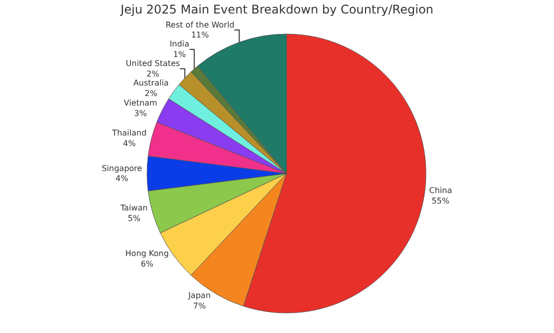  What do you see at coordinates (200, 35) in the screenshot?
I see `data-label: 11%` at bounding box center [200, 35].